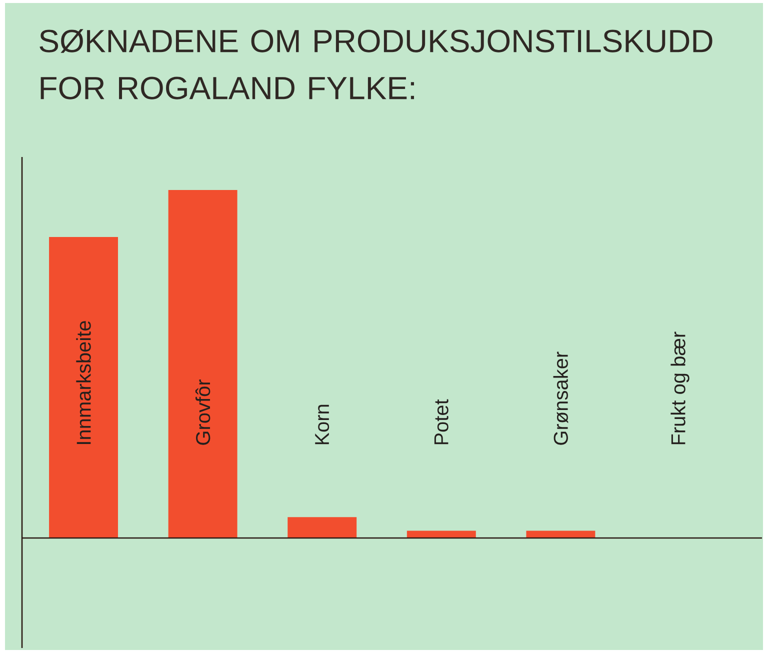  I want to click on x-tick-label: Potet, so click(441, 421).